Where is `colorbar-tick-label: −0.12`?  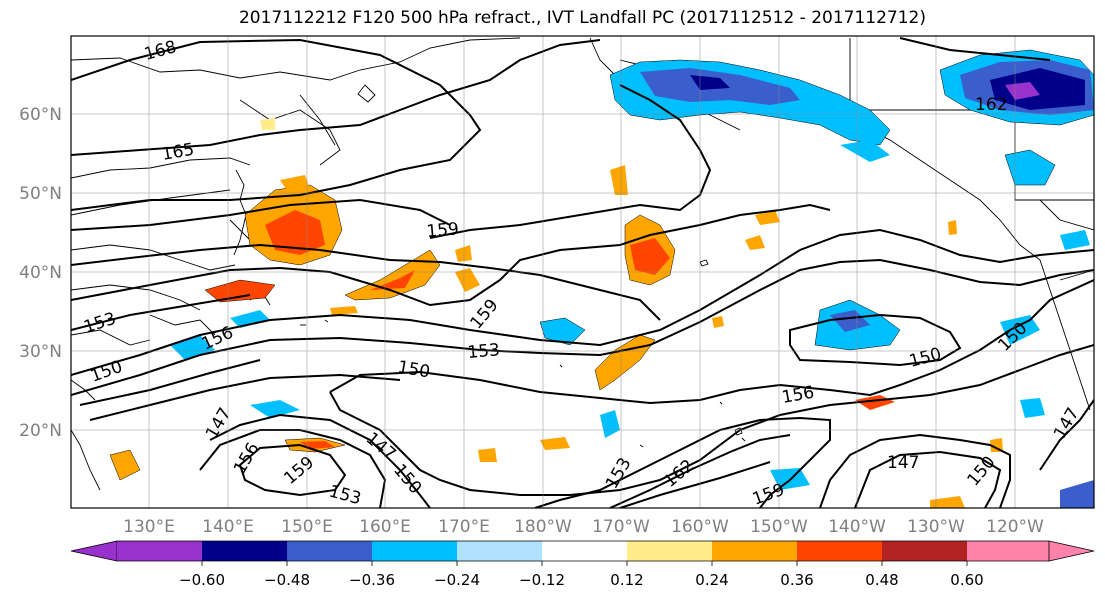 colorbar-tick-label: −0.12 is located at coordinates (542, 580).